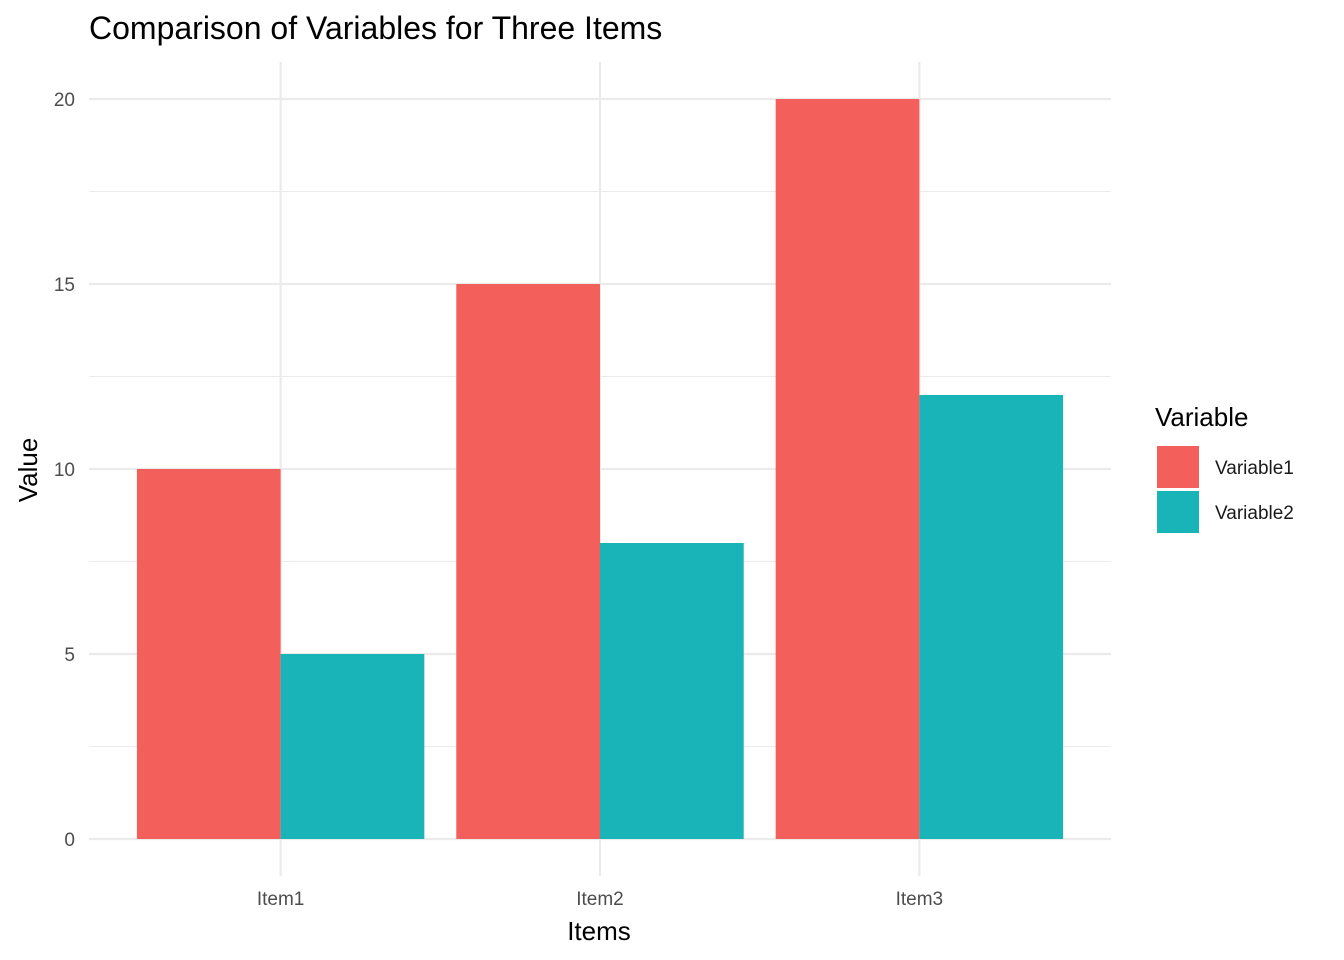  I want to click on y-axis-ticks: 0 5 10 15 20, so click(64, 470).